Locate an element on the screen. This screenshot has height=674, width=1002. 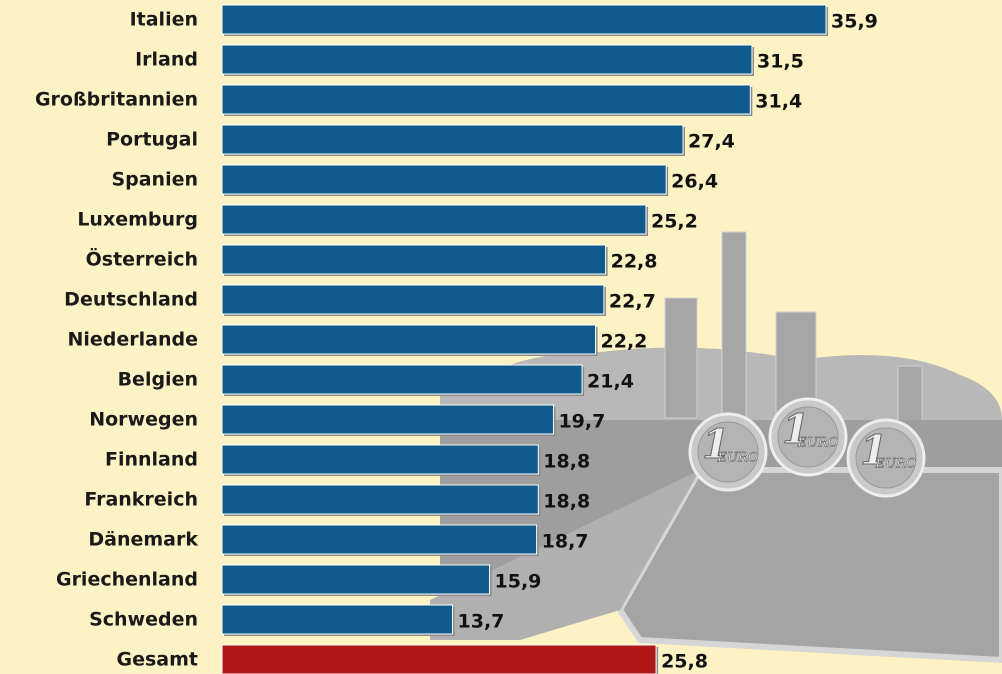
category-label: Österreich is located at coordinates (142, 259).